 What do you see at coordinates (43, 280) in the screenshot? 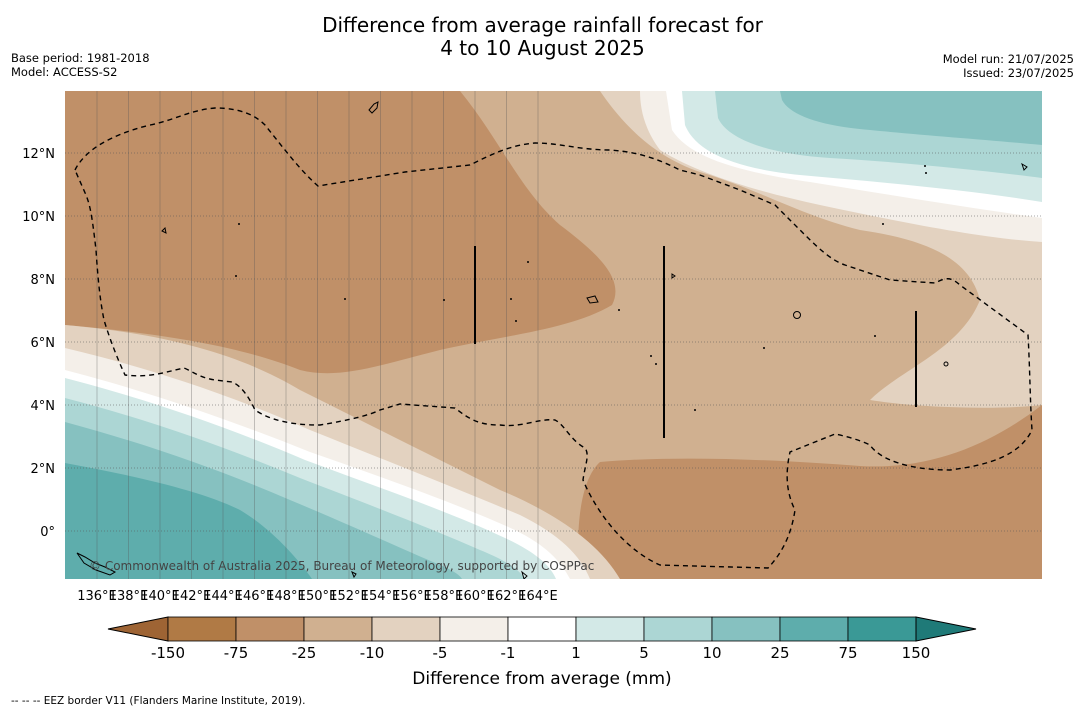
I see `latitude-label: 8°N` at bounding box center [43, 280].